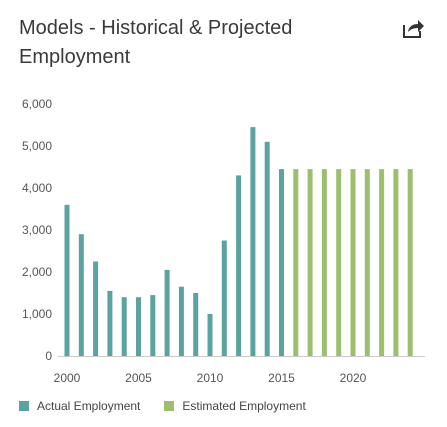 The height and width of the screenshot is (427, 447). What do you see at coordinates (37, 104) in the screenshot?
I see `y-tick-label: 6,000` at bounding box center [37, 104].